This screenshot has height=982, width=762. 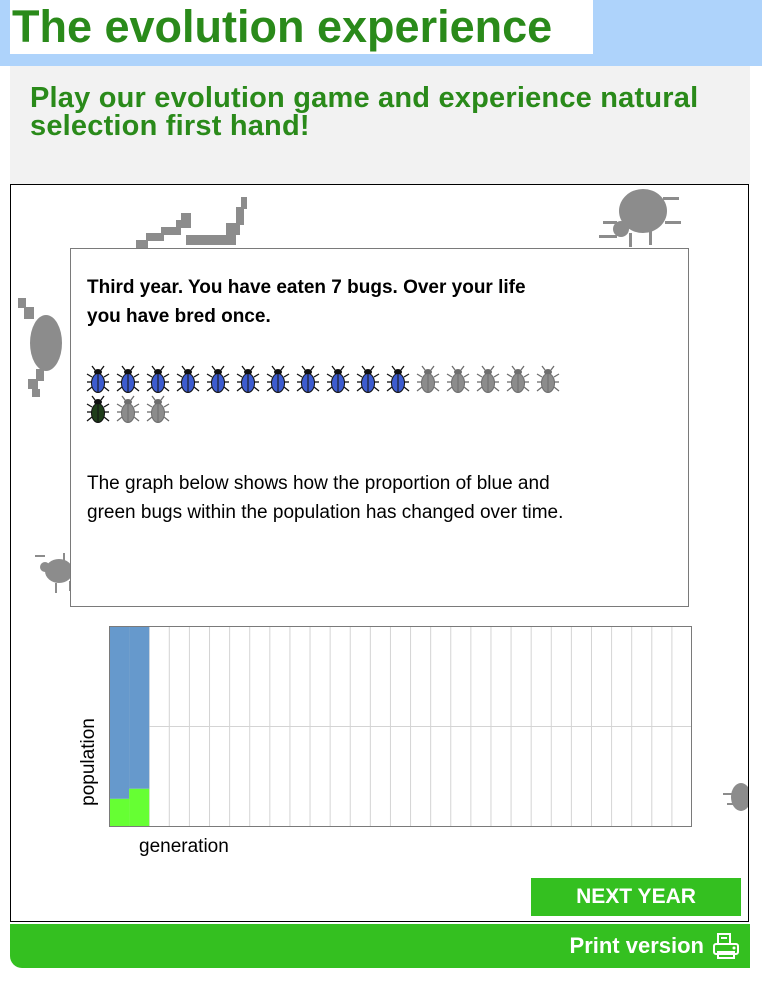 I want to click on y-axis-label: population, so click(x=88, y=762).